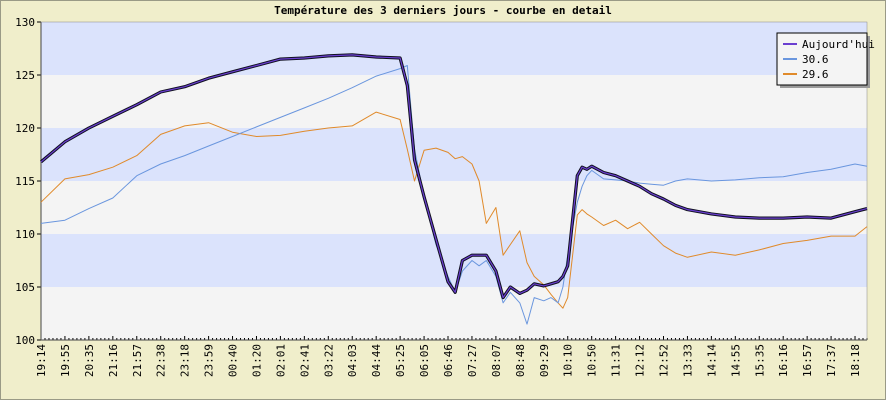 The height and width of the screenshot is (400, 886). Describe the element at coordinates (304, 360) in the screenshot. I see `x-tick-label: 02:41` at that location.